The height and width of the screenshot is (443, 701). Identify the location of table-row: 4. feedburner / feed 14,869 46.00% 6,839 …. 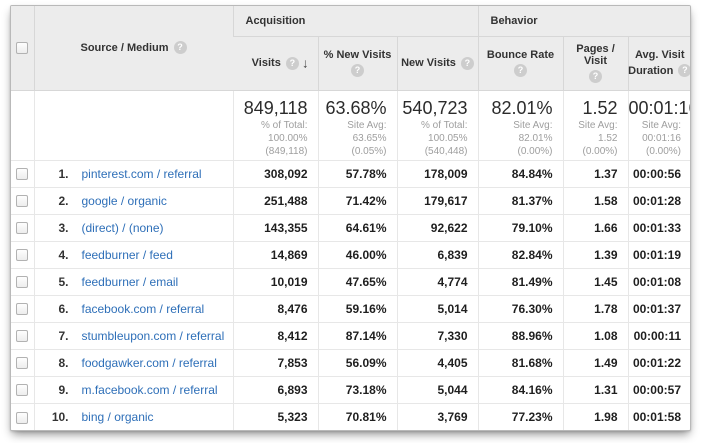
(350, 254).